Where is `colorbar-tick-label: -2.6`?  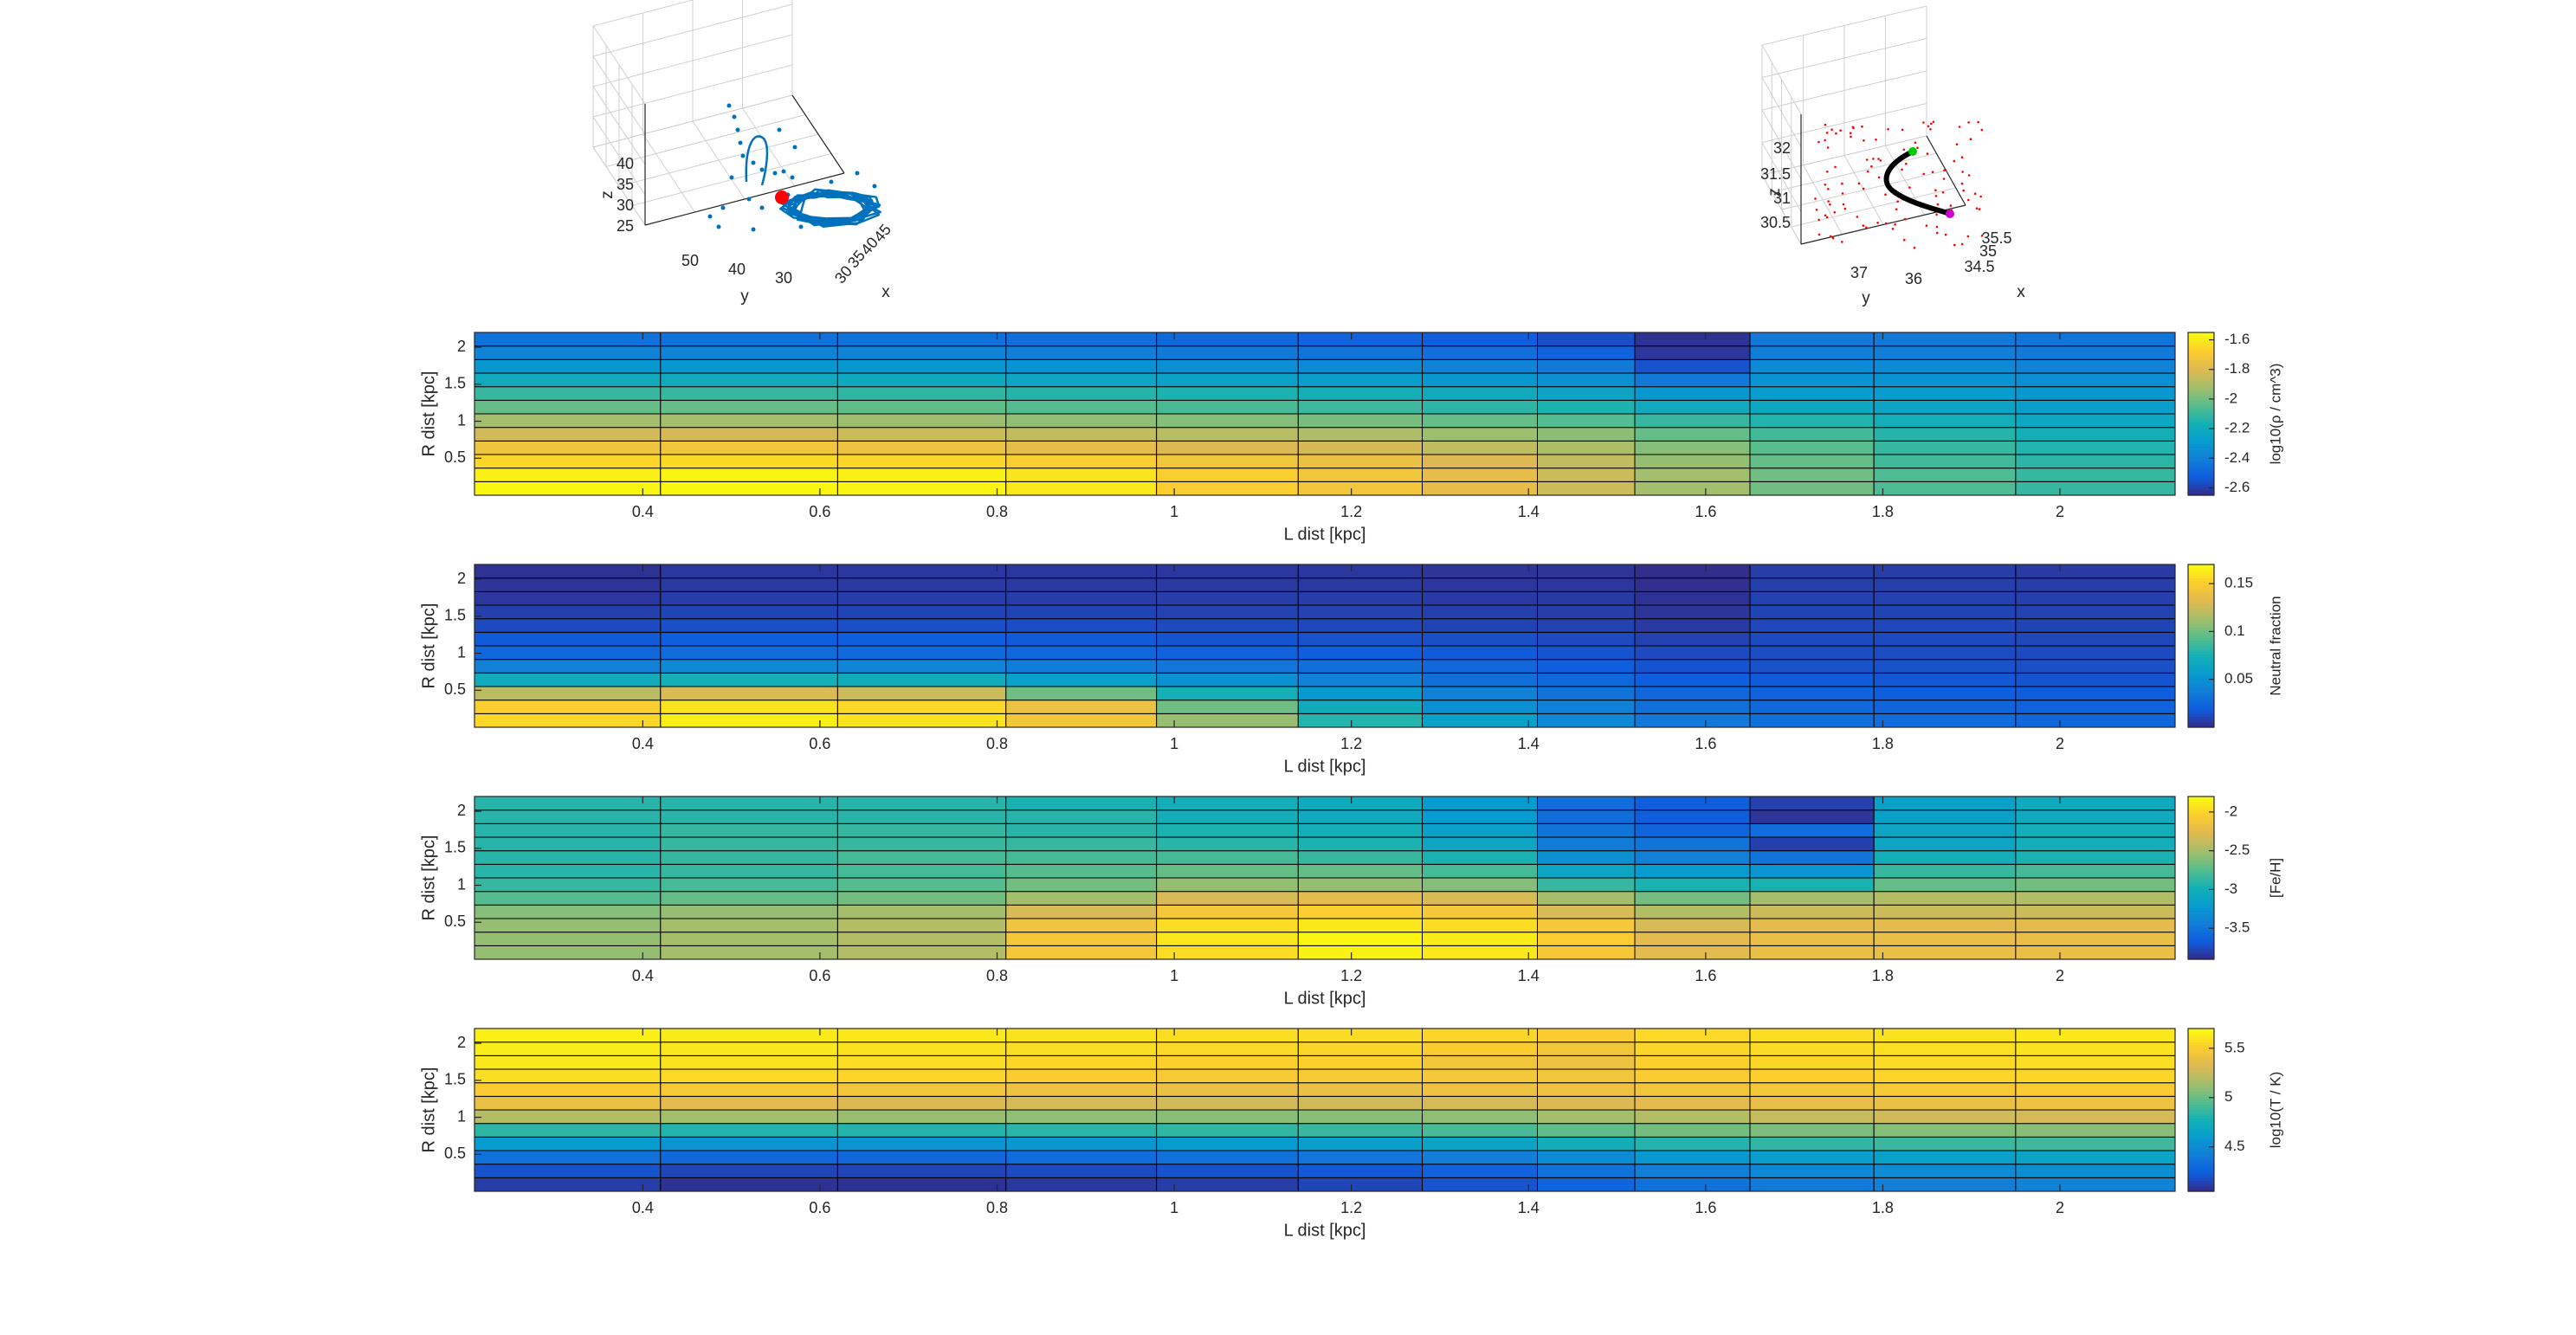 colorbar-tick-label: -2.6 is located at coordinates (2237, 487).